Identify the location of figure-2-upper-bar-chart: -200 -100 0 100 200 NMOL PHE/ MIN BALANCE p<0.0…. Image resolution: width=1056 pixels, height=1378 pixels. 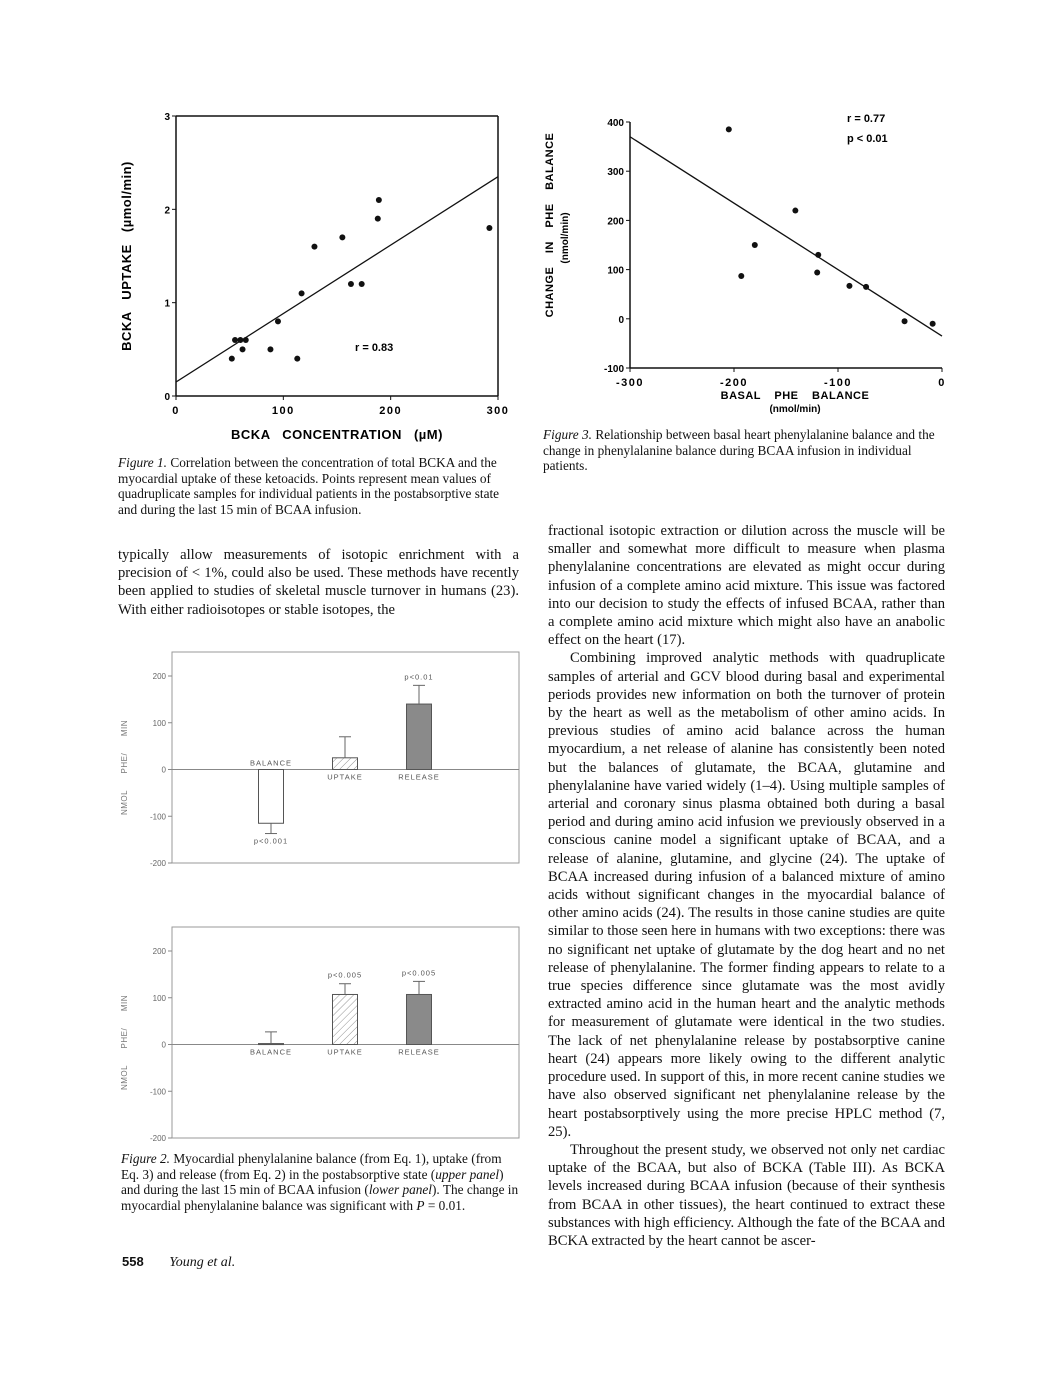
(320, 759).